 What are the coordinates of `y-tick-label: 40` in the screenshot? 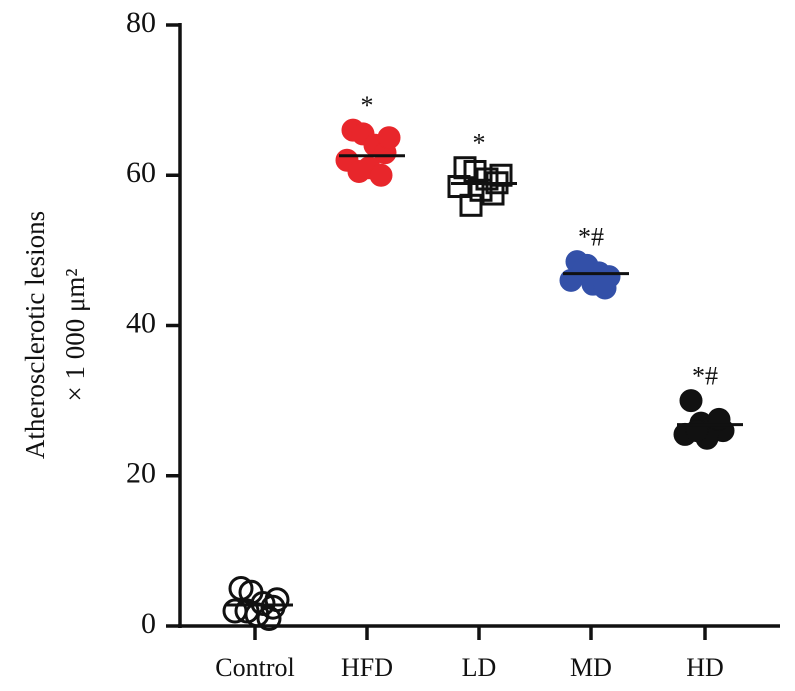 It's located at (141, 322).